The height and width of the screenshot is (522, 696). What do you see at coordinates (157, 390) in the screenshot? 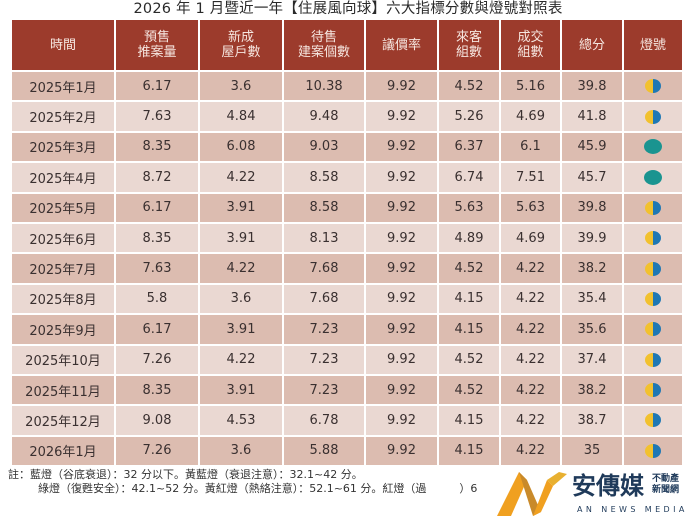
I see `cell-presale: 8.35` at bounding box center [157, 390].